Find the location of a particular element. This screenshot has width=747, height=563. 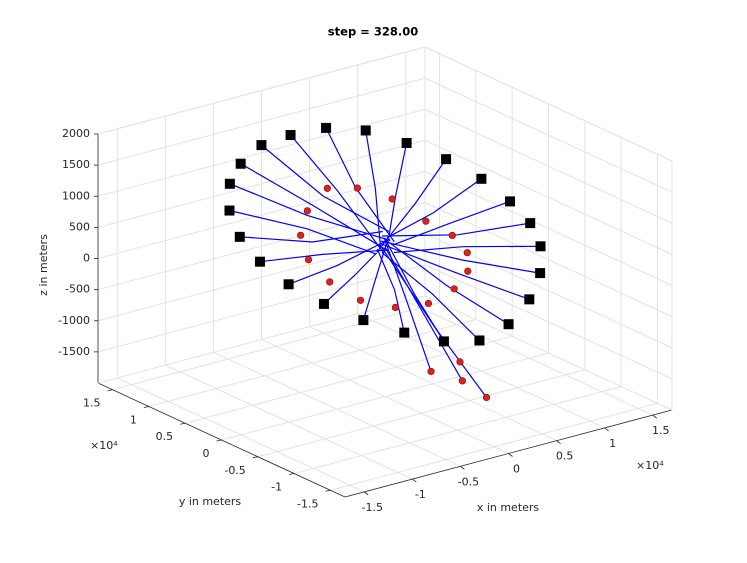

x-tick-label: 1.5 is located at coordinates (661, 430).